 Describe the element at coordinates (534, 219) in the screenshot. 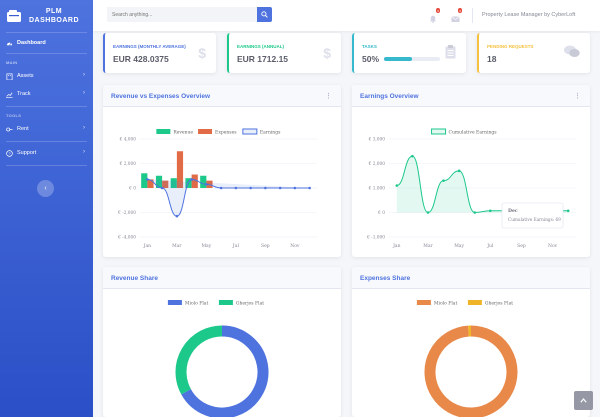

I see `tooltip-body: Cumulative Earnings: 69` at that location.